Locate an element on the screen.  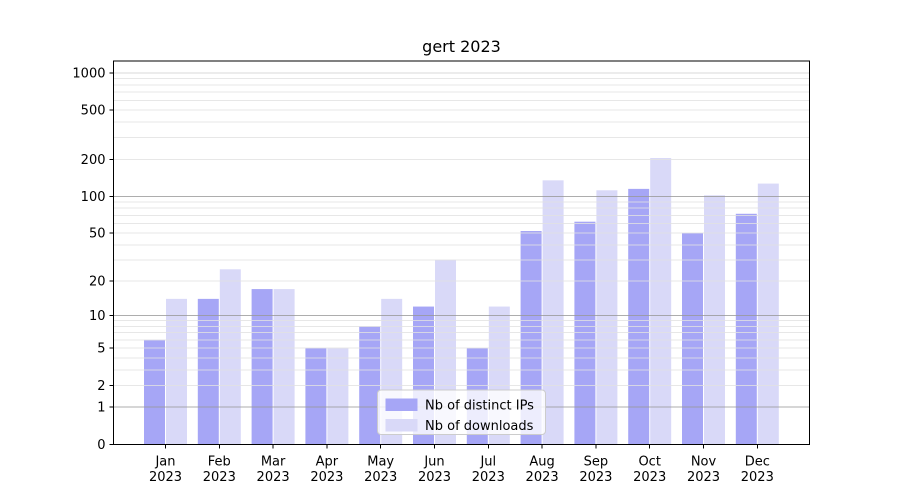
x-tick-label-month-jan: Jan is located at coordinates (164, 462).